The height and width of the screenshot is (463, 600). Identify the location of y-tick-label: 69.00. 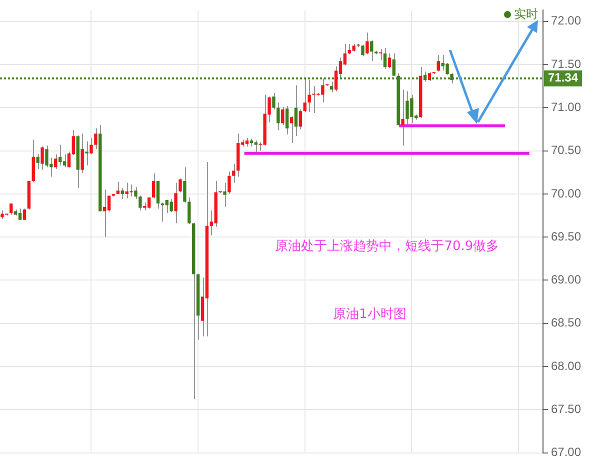
(566, 279).